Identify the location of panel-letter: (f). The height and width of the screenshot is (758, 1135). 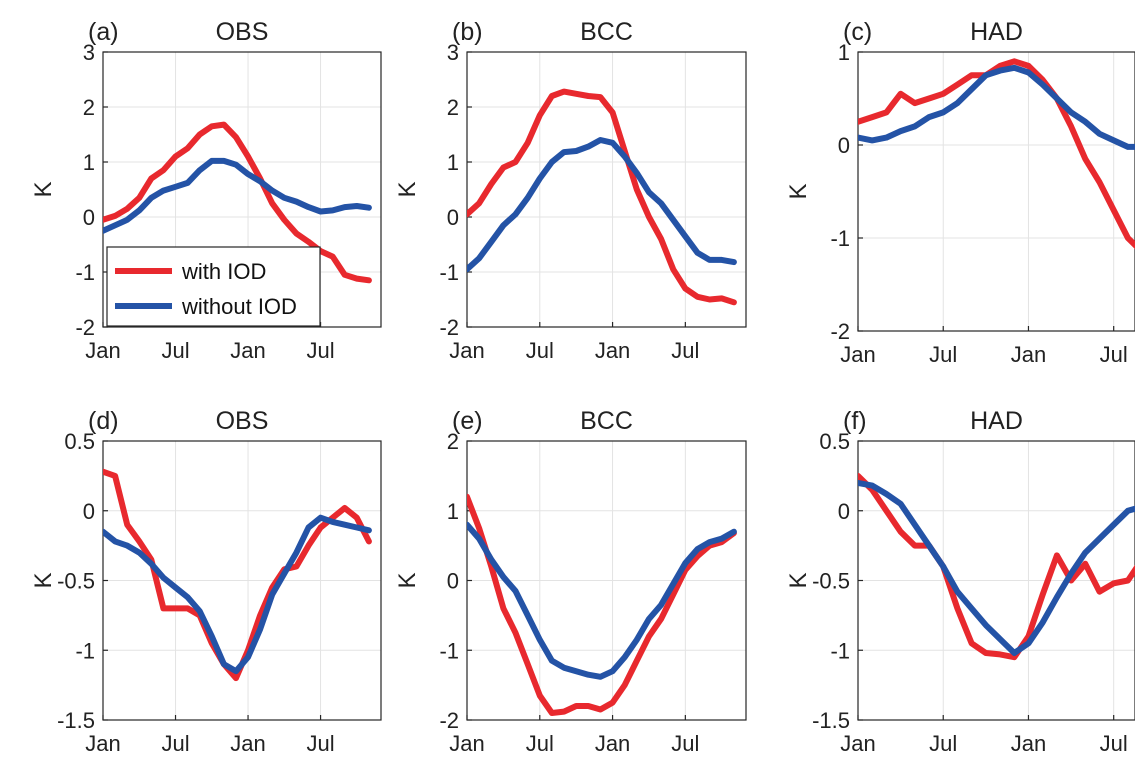
(855, 421).